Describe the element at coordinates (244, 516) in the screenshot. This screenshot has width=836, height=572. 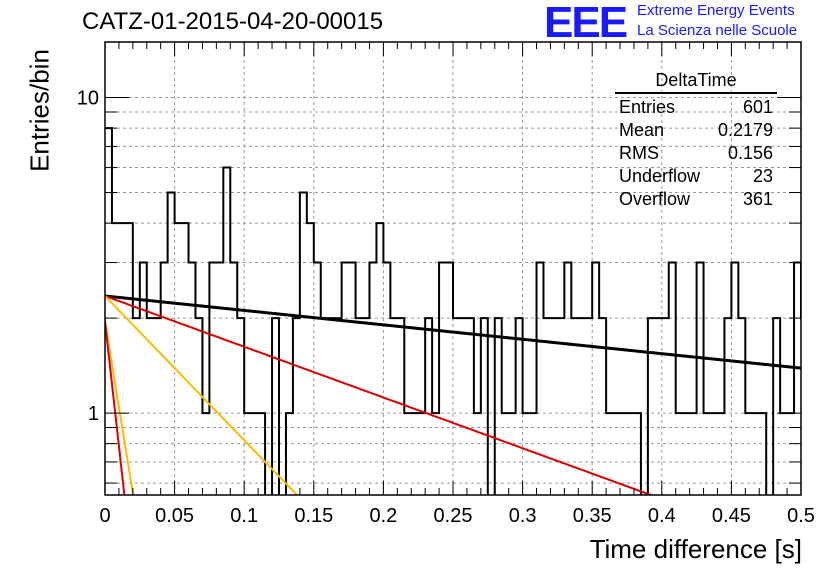
I see `x-tick-label: 0.1` at that location.